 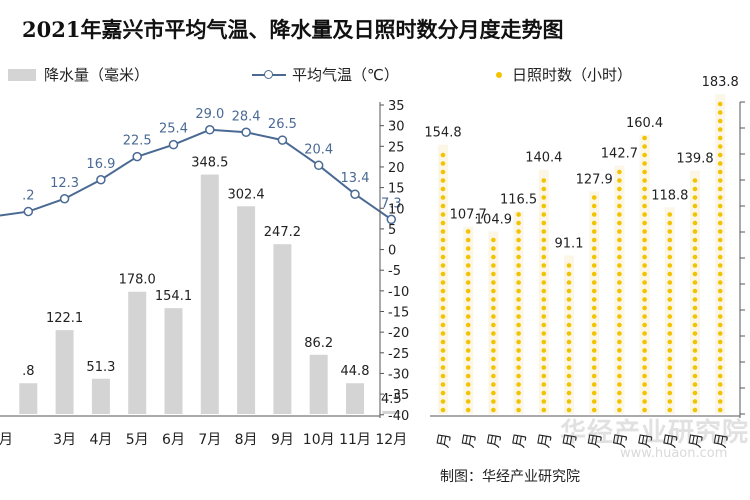 What do you see at coordinates (282, 440) in the screenshot?
I see `left-x-tick-label: 9月` at bounding box center [282, 440].